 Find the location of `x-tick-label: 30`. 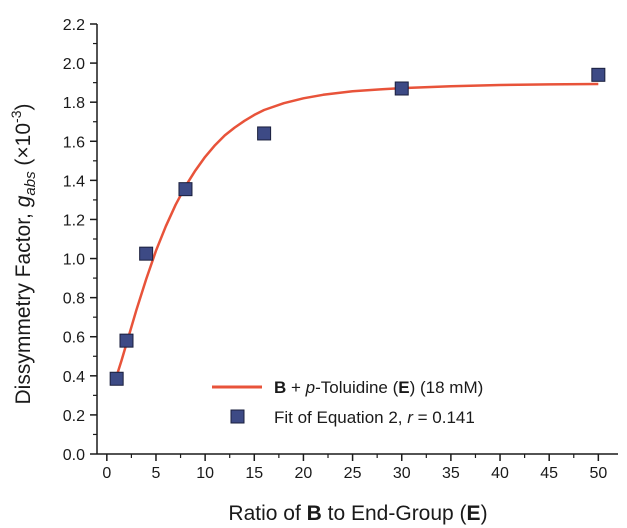

x-tick-label: 30 is located at coordinates (402, 473).